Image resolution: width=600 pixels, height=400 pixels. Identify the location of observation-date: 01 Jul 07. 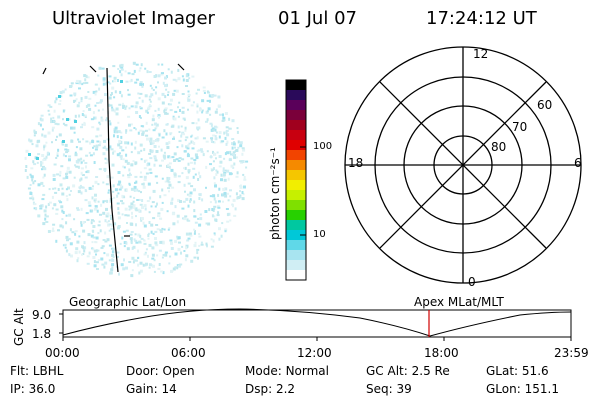
(317, 18).